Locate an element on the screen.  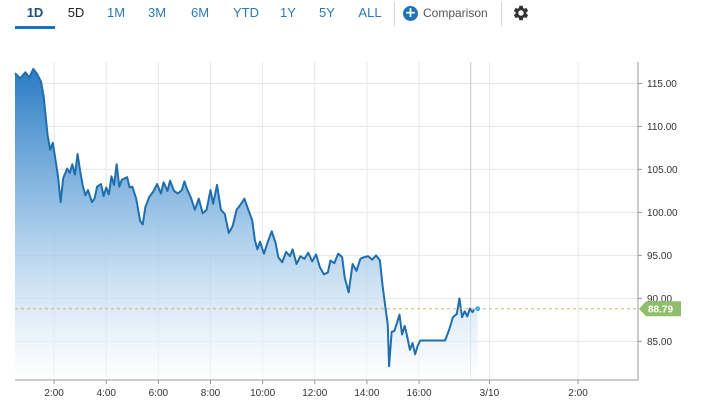
range-button-ytd: YTD is located at coordinates (246, 12).